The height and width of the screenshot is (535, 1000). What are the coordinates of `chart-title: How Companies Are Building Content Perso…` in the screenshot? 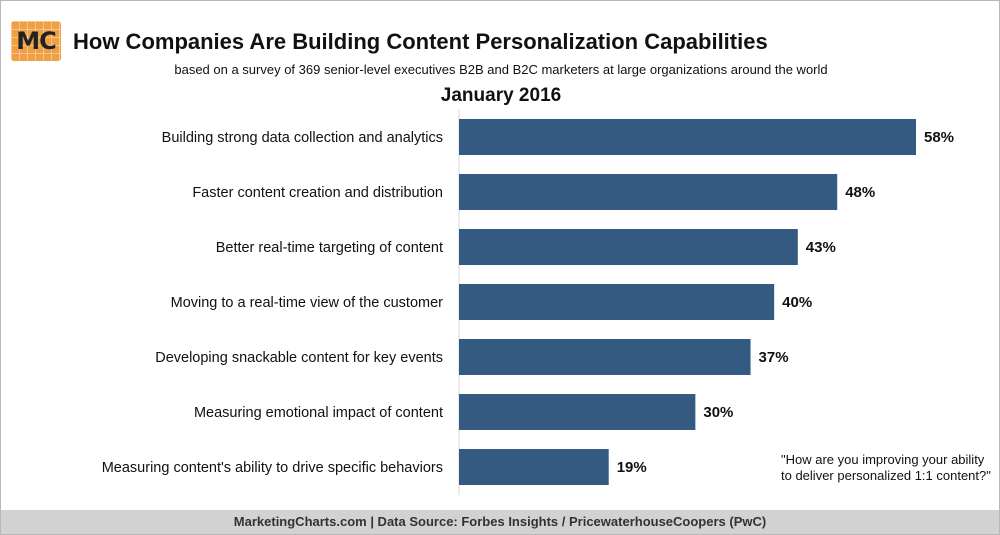 It's located at (420, 41).